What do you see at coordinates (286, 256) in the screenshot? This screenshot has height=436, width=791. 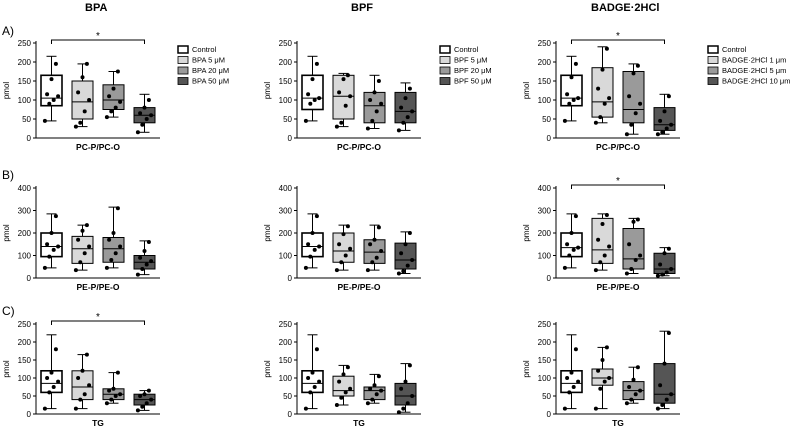 I see `p11-y-tick-label: 100` at bounding box center [286, 256].